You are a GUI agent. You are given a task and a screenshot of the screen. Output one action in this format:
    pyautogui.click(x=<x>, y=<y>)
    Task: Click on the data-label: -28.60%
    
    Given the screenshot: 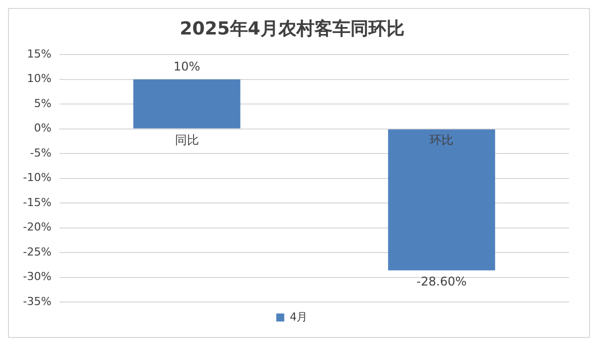 What is the action you would take?
    pyautogui.click(x=441, y=281)
    